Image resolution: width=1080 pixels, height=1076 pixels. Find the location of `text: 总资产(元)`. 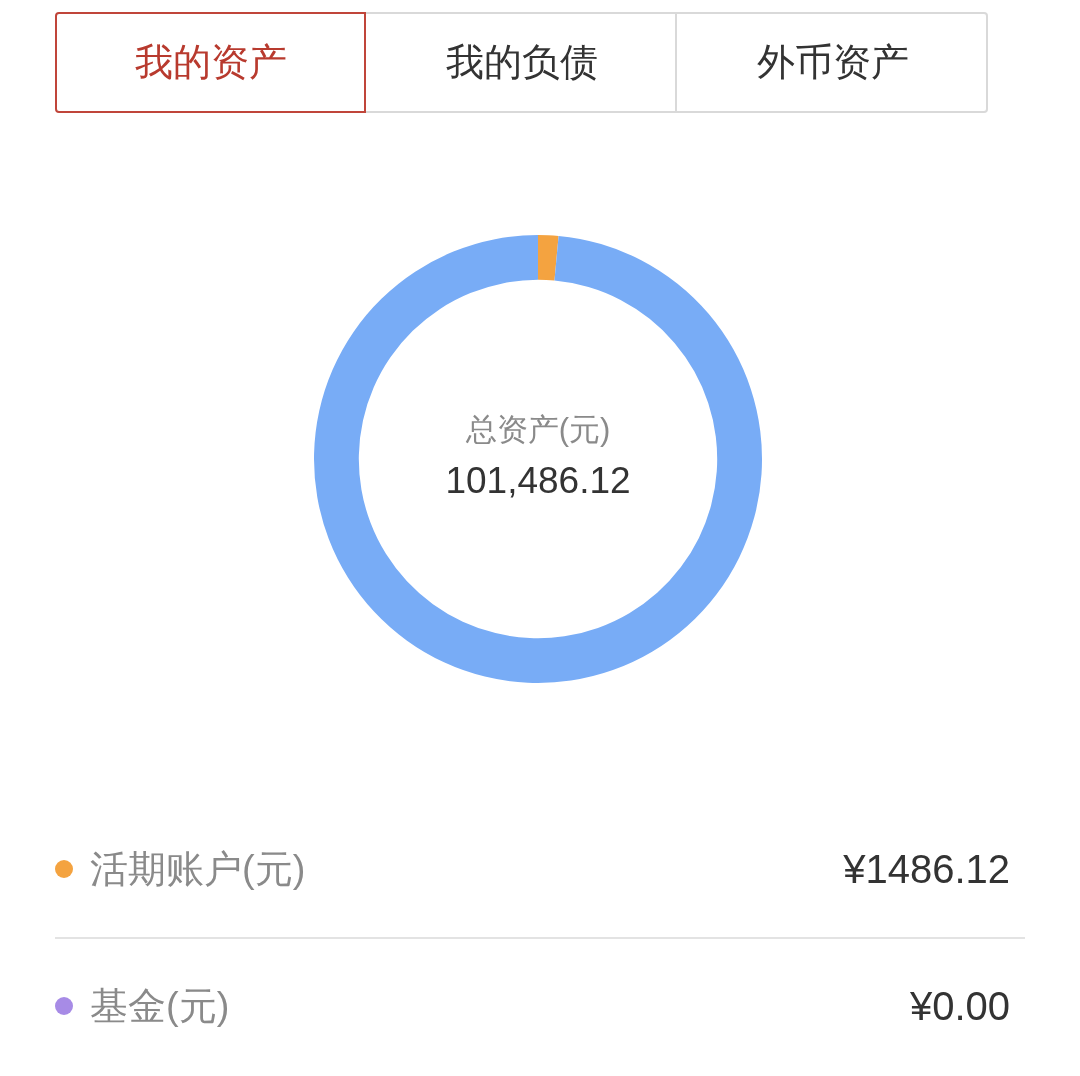

text: 总资产(元) is located at coordinates (538, 429).